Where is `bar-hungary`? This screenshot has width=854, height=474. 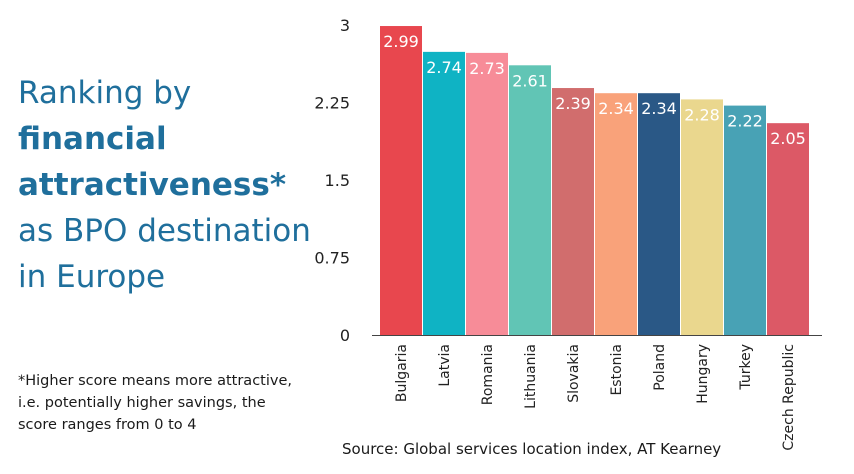
bar-hungary is located at coordinates (702, 217).